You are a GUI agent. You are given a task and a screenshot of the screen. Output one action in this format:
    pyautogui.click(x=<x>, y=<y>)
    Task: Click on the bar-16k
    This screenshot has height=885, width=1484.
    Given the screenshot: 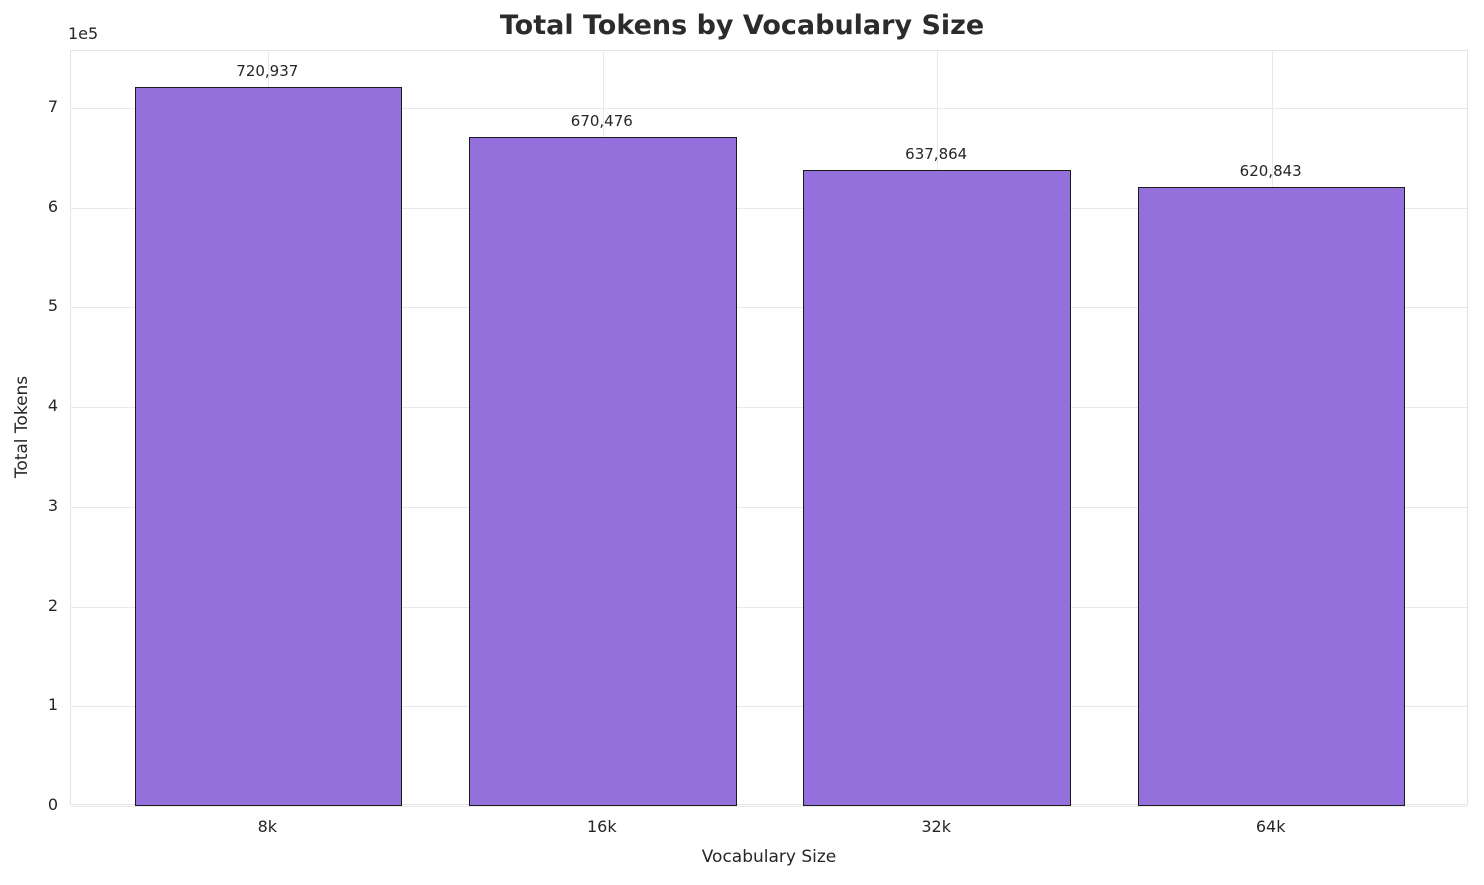 What is the action you would take?
    pyautogui.click(x=603, y=471)
    